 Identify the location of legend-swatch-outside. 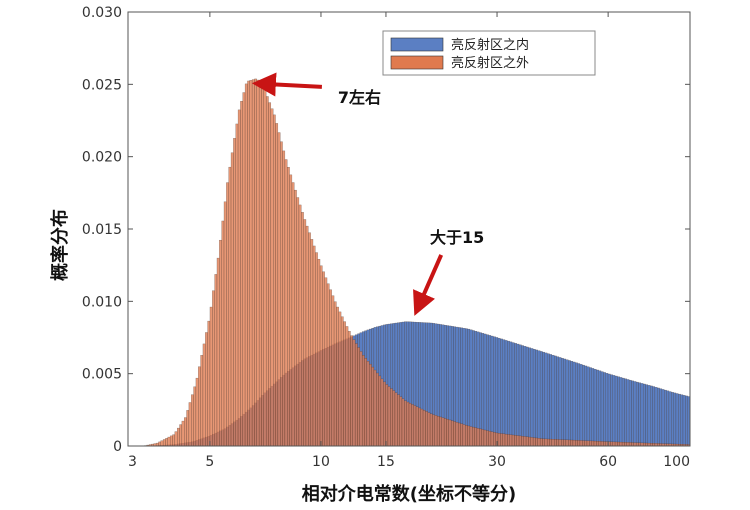
(417, 62).